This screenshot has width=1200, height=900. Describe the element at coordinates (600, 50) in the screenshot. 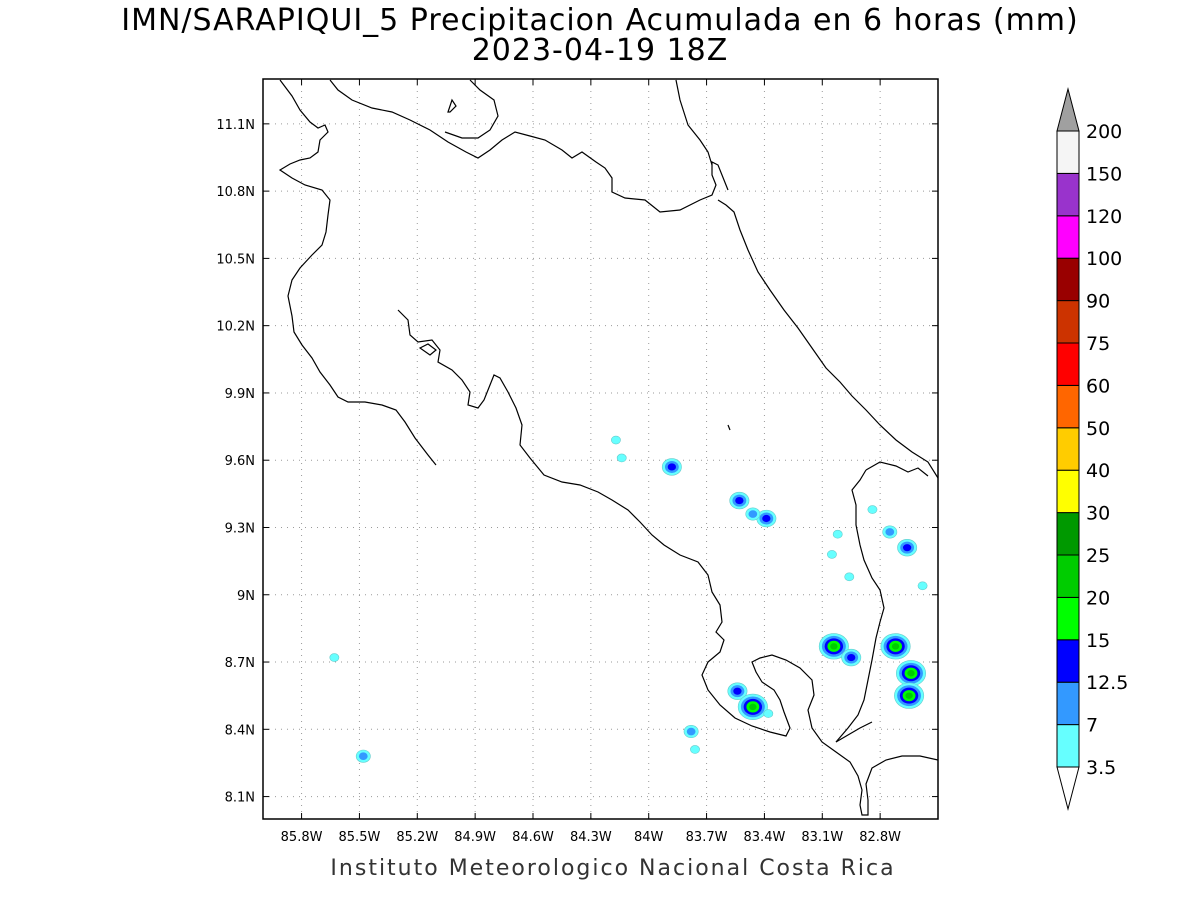

I see `map-subtitle-date: 2023-04-19 18Z` at that location.